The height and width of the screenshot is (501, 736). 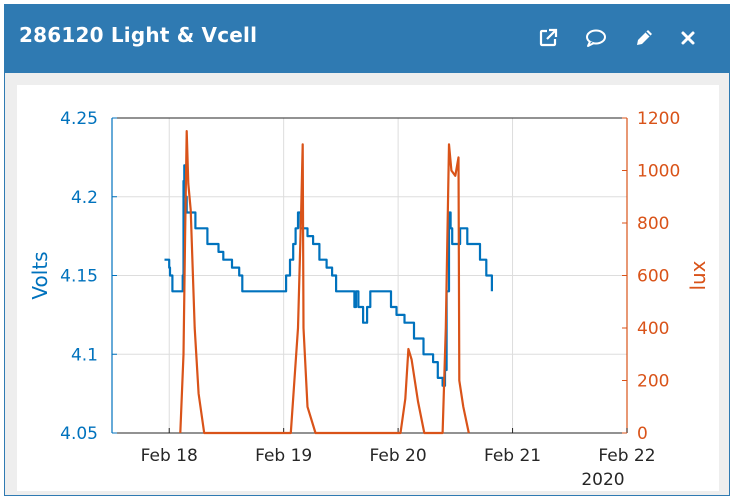 I want to click on y-right-tick-label: 400, so click(x=653, y=329).